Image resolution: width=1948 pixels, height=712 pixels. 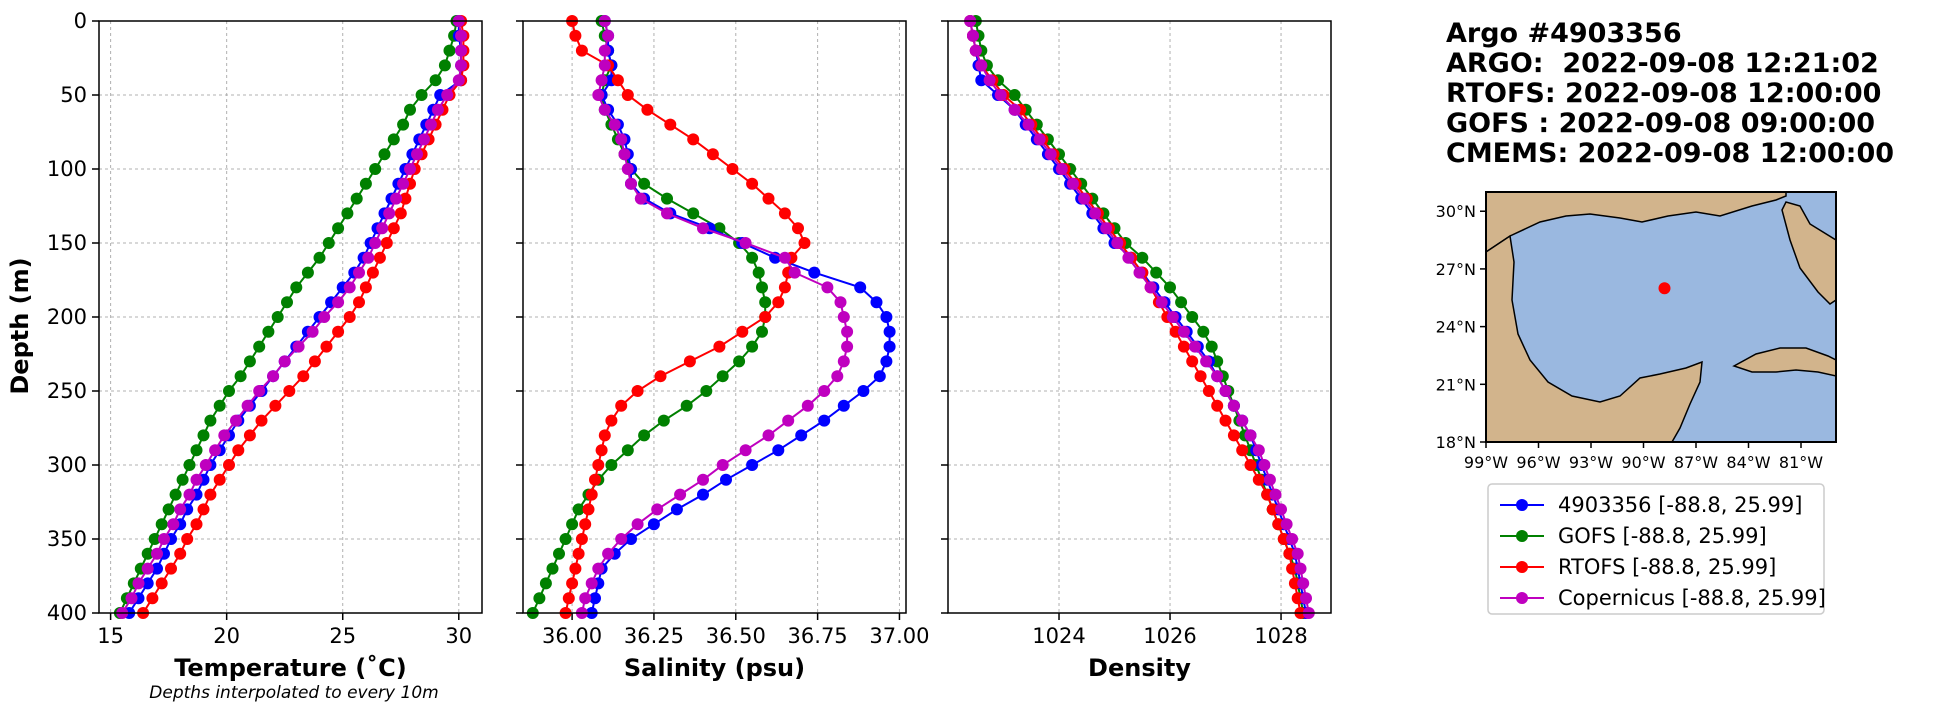 I want to click on map-lon-label: 84°W, so click(x=1748, y=462).